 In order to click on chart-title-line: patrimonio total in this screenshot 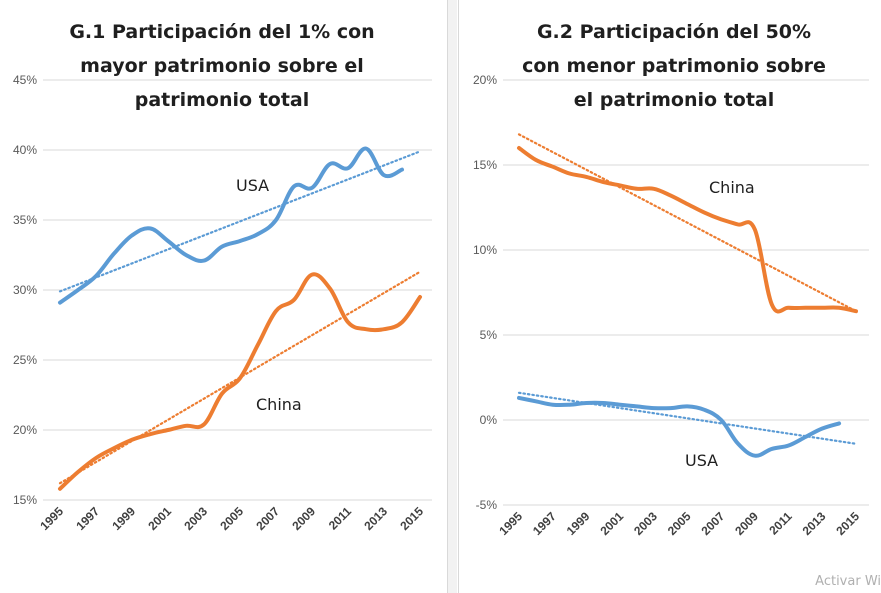, I will do `click(222, 100)`.